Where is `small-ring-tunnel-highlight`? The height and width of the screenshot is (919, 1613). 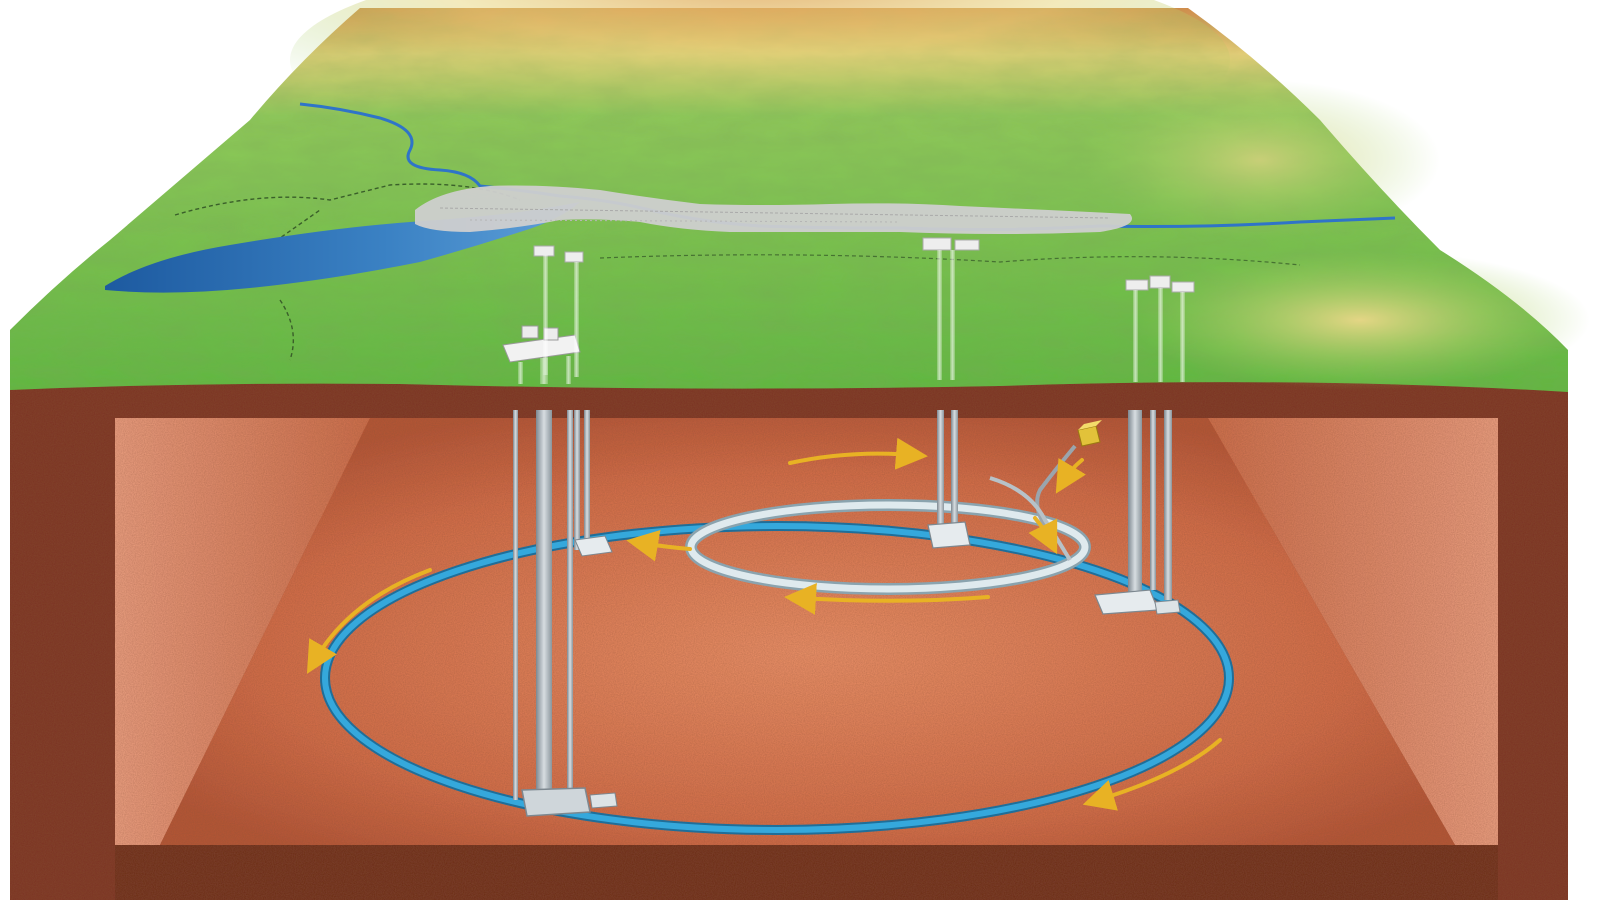 small-ring-tunnel-highlight is located at coordinates (888, 547).